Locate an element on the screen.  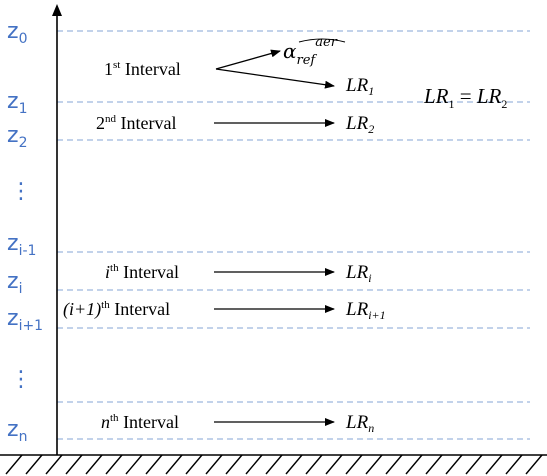
interval-iplus1-label: (i+1)th Interval is located at coordinates (116, 309).